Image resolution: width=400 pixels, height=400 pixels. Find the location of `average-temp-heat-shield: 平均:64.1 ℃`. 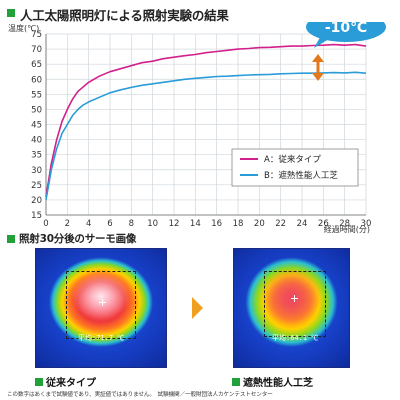

average-temp-heat-shield: 平均:64.1 ℃ is located at coordinates (295, 338).